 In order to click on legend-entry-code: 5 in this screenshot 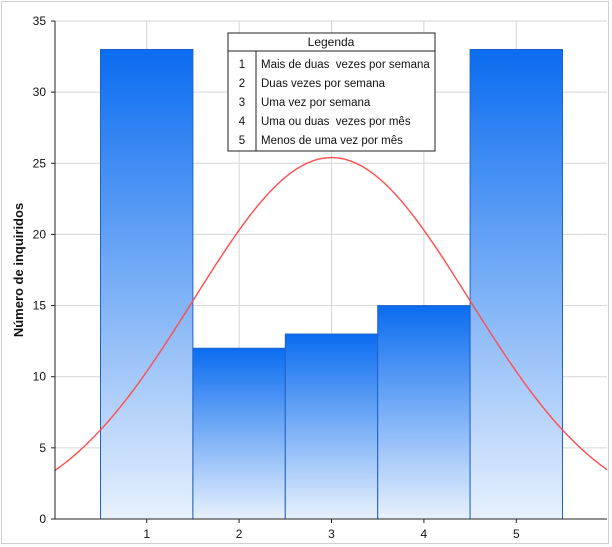, I will do `click(242, 141)`.